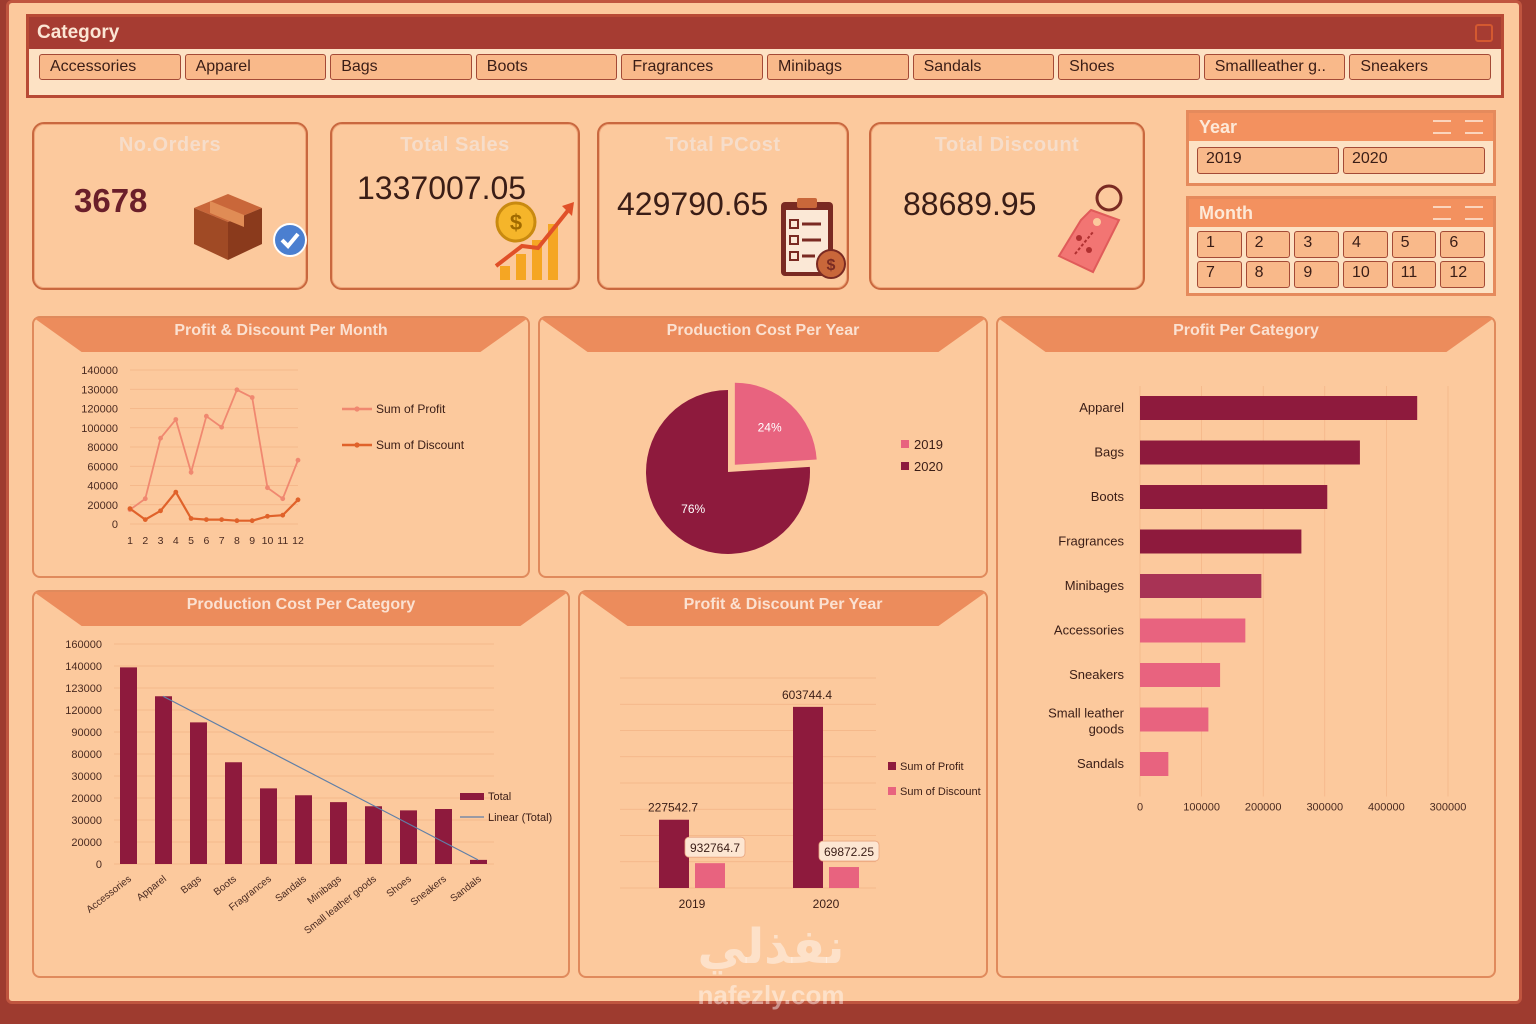 The width and height of the screenshot is (1536, 1024). What do you see at coordinates (83, 667) in the screenshot?
I see `y-tick-label: 140000` at bounding box center [83, 667].